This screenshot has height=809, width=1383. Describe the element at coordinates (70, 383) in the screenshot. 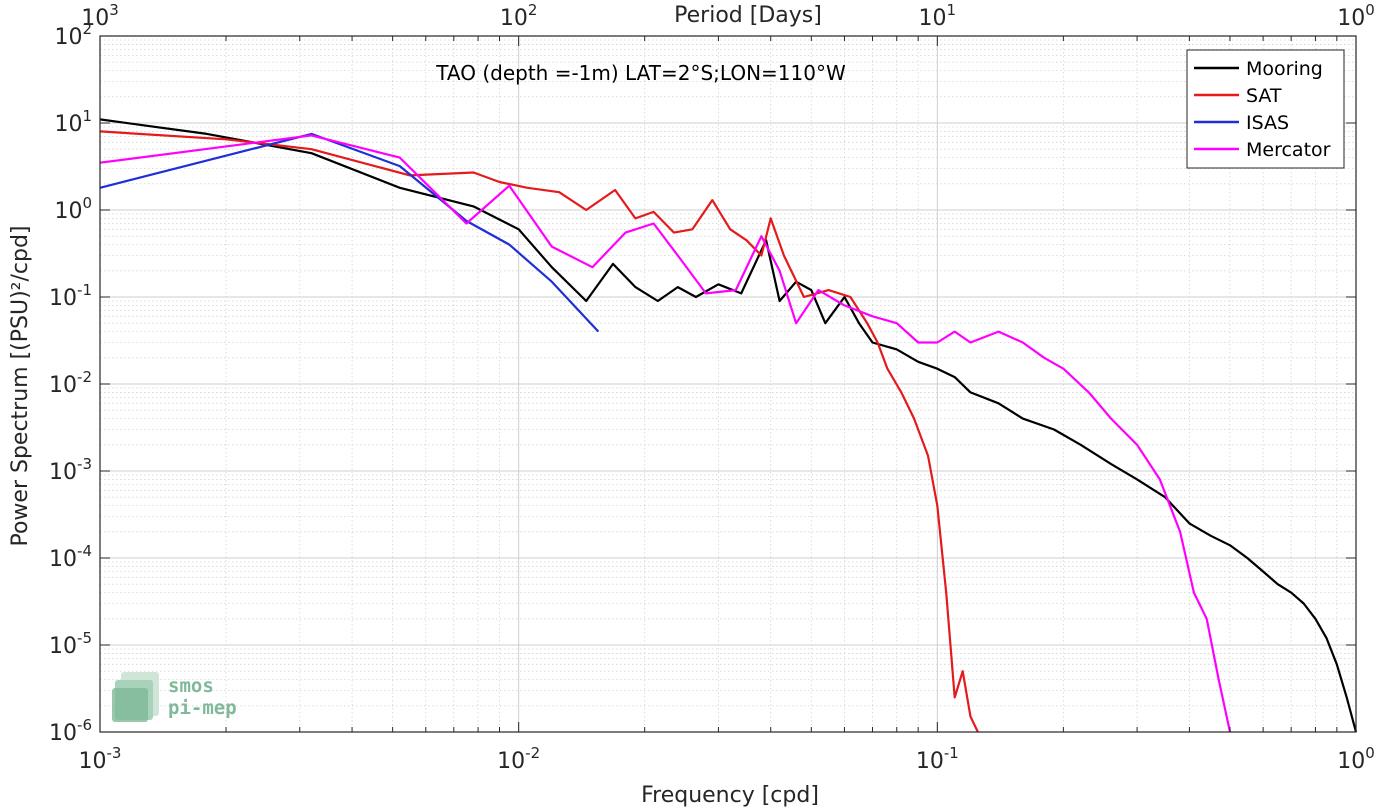

I see `y-tick-label: 10⁻²` at that location.